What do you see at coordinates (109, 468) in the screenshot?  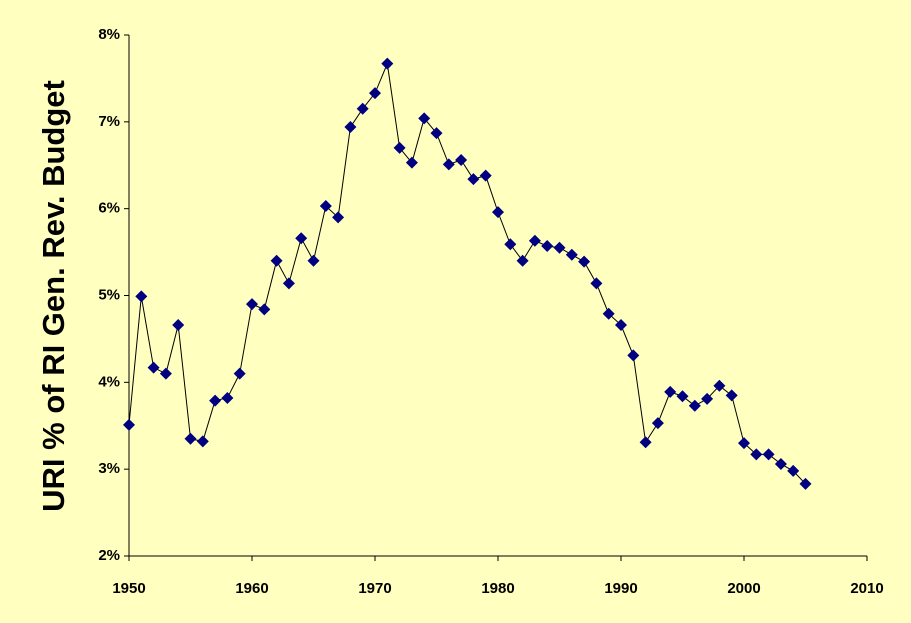 I see `y-tick-label: 3%` at bounding box center [109, 468].